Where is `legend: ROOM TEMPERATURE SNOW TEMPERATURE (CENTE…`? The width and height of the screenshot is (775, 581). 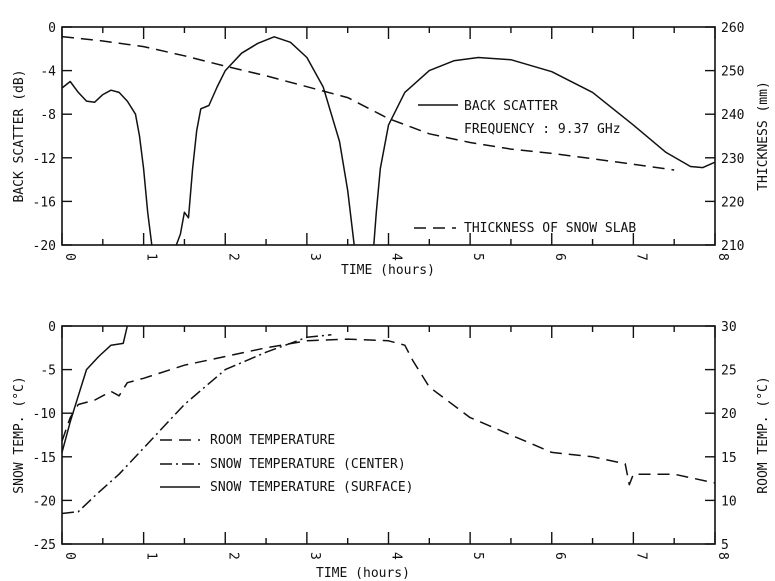 legend: ROOM TEMPERATURE SNOW TEMPERATURE (CENTE… is located at coordinates (287, 464).